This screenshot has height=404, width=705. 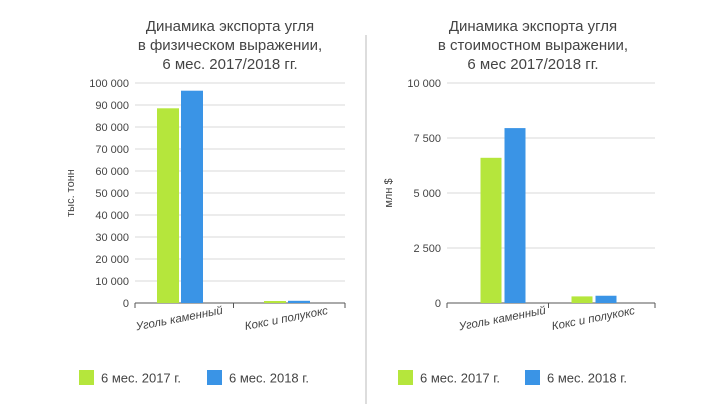 What do you see at coordinates (533, 45) in the screenshot?
I see `chart-title-line: в стоимостном выражении,` at bounding box center [533, 45].